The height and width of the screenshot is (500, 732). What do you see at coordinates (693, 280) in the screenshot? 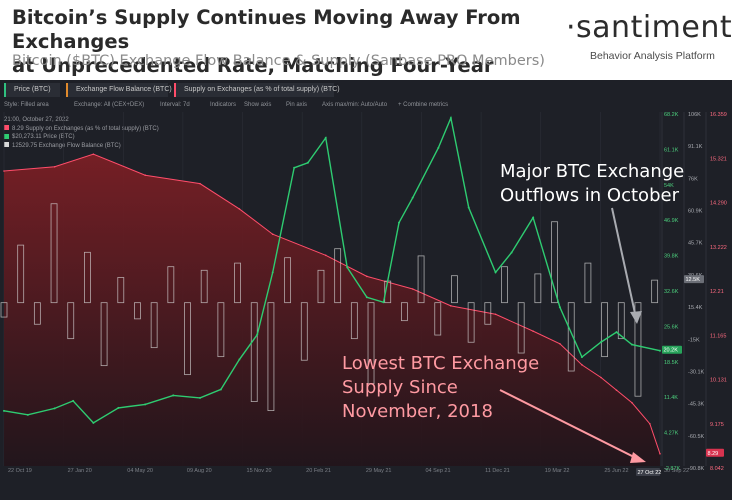
I see `flow-value-badge: 12.5K` at bounding box center [693, 280].